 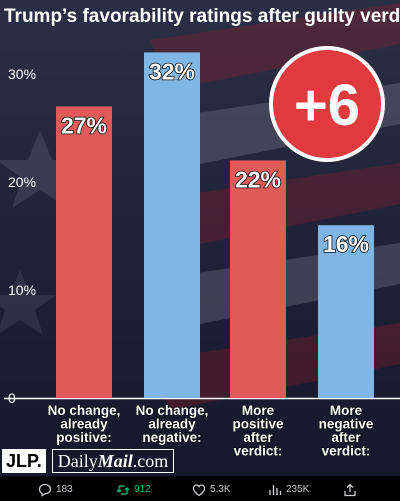 I want to click on reply-icon, so click(x=45, y=490).